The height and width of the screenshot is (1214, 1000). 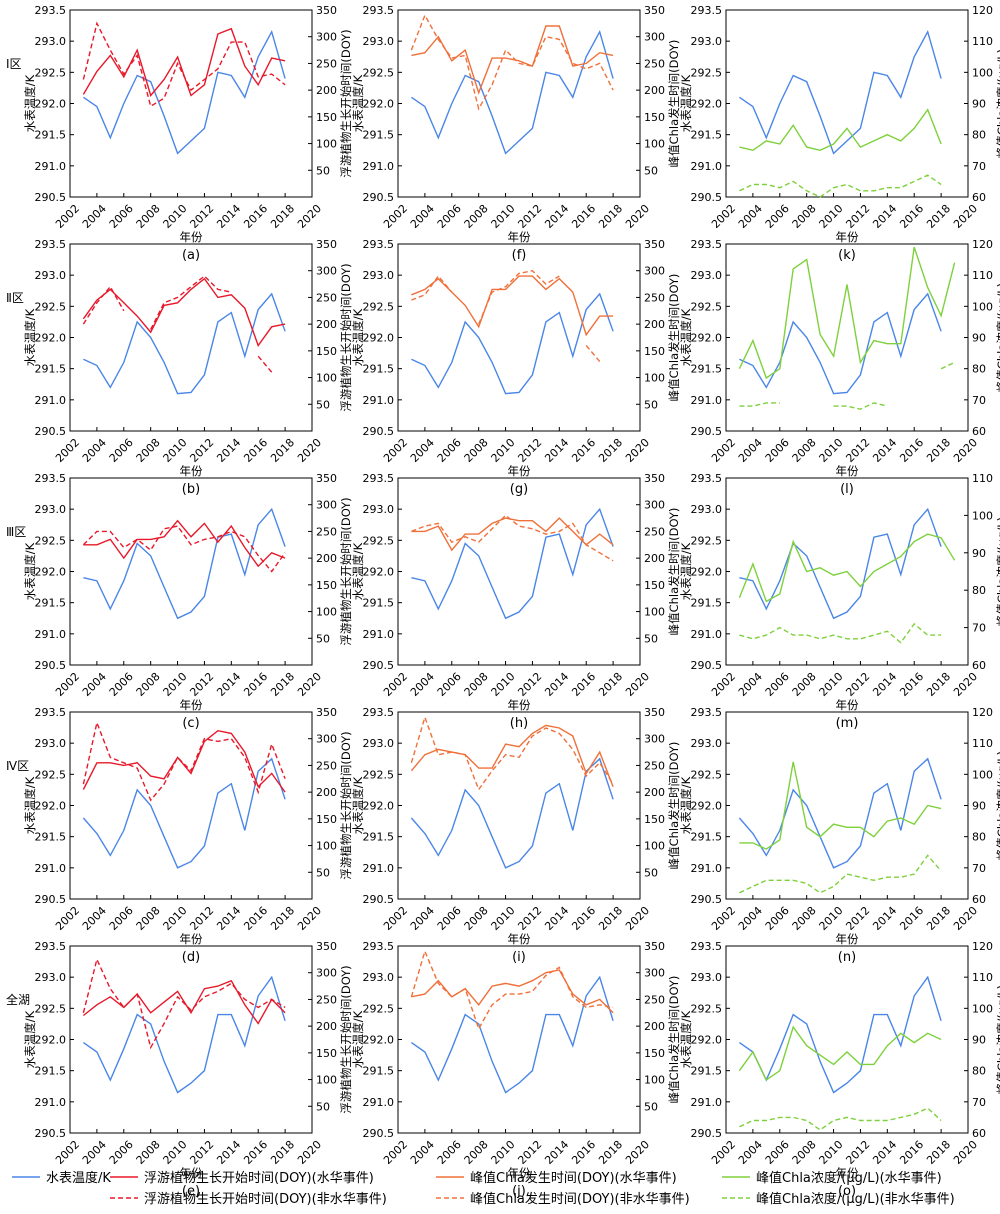 What do you see at coordinates (847, 723) in the screenshot?
I see `panel-label: (m)` at bounding box center [847, 723].